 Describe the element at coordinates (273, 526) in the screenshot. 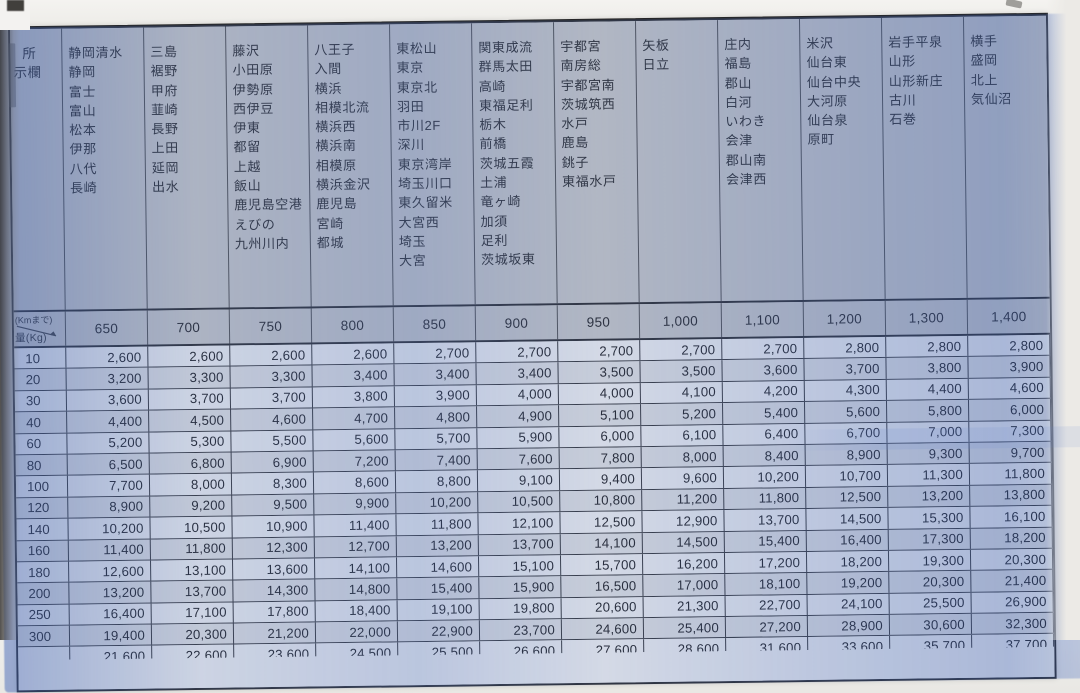

I see `rate-cell: 10,900` at that location.